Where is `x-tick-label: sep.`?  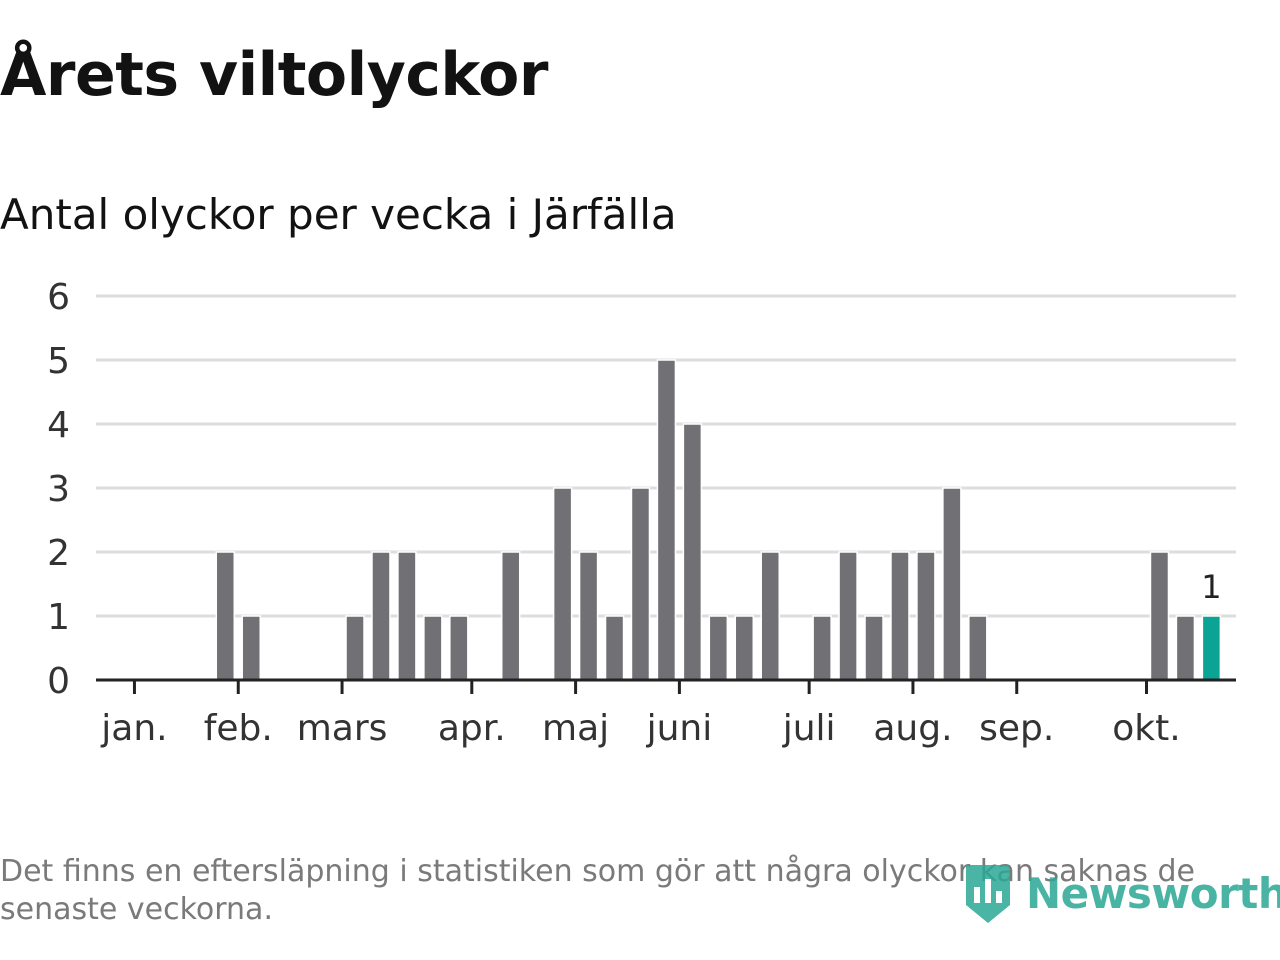 x-tick-label: sep. is located at coordinates (1016, 728).